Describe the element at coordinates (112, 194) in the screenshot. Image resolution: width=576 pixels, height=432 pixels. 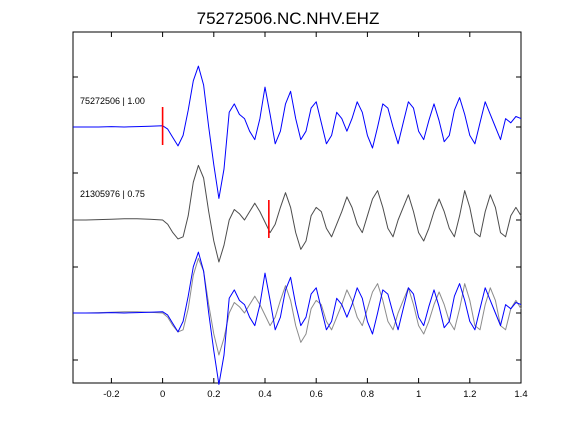
I see `trace-label: 21305976 | 0.75` at that location.